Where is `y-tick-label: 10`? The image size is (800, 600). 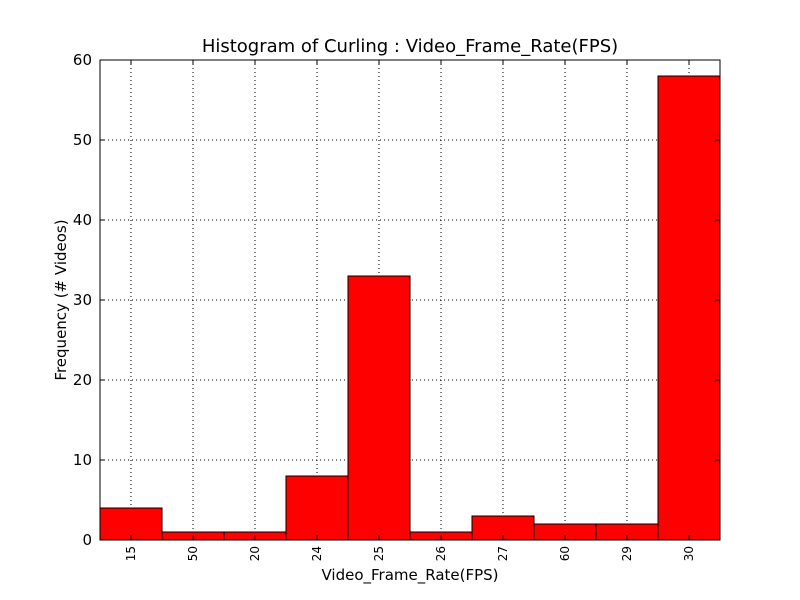 y-tick-label: 10 is located at coordinates (82, 460).